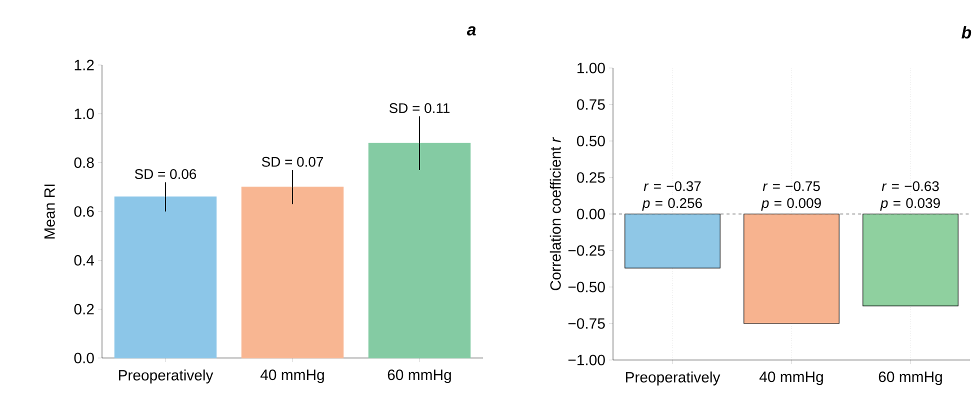 Image resolution: width=977 pixels, height=401 pixels. Describe the element at coordinates (84, 260) in the screenshot. I see `y-tick-label: 0.4` at that location.